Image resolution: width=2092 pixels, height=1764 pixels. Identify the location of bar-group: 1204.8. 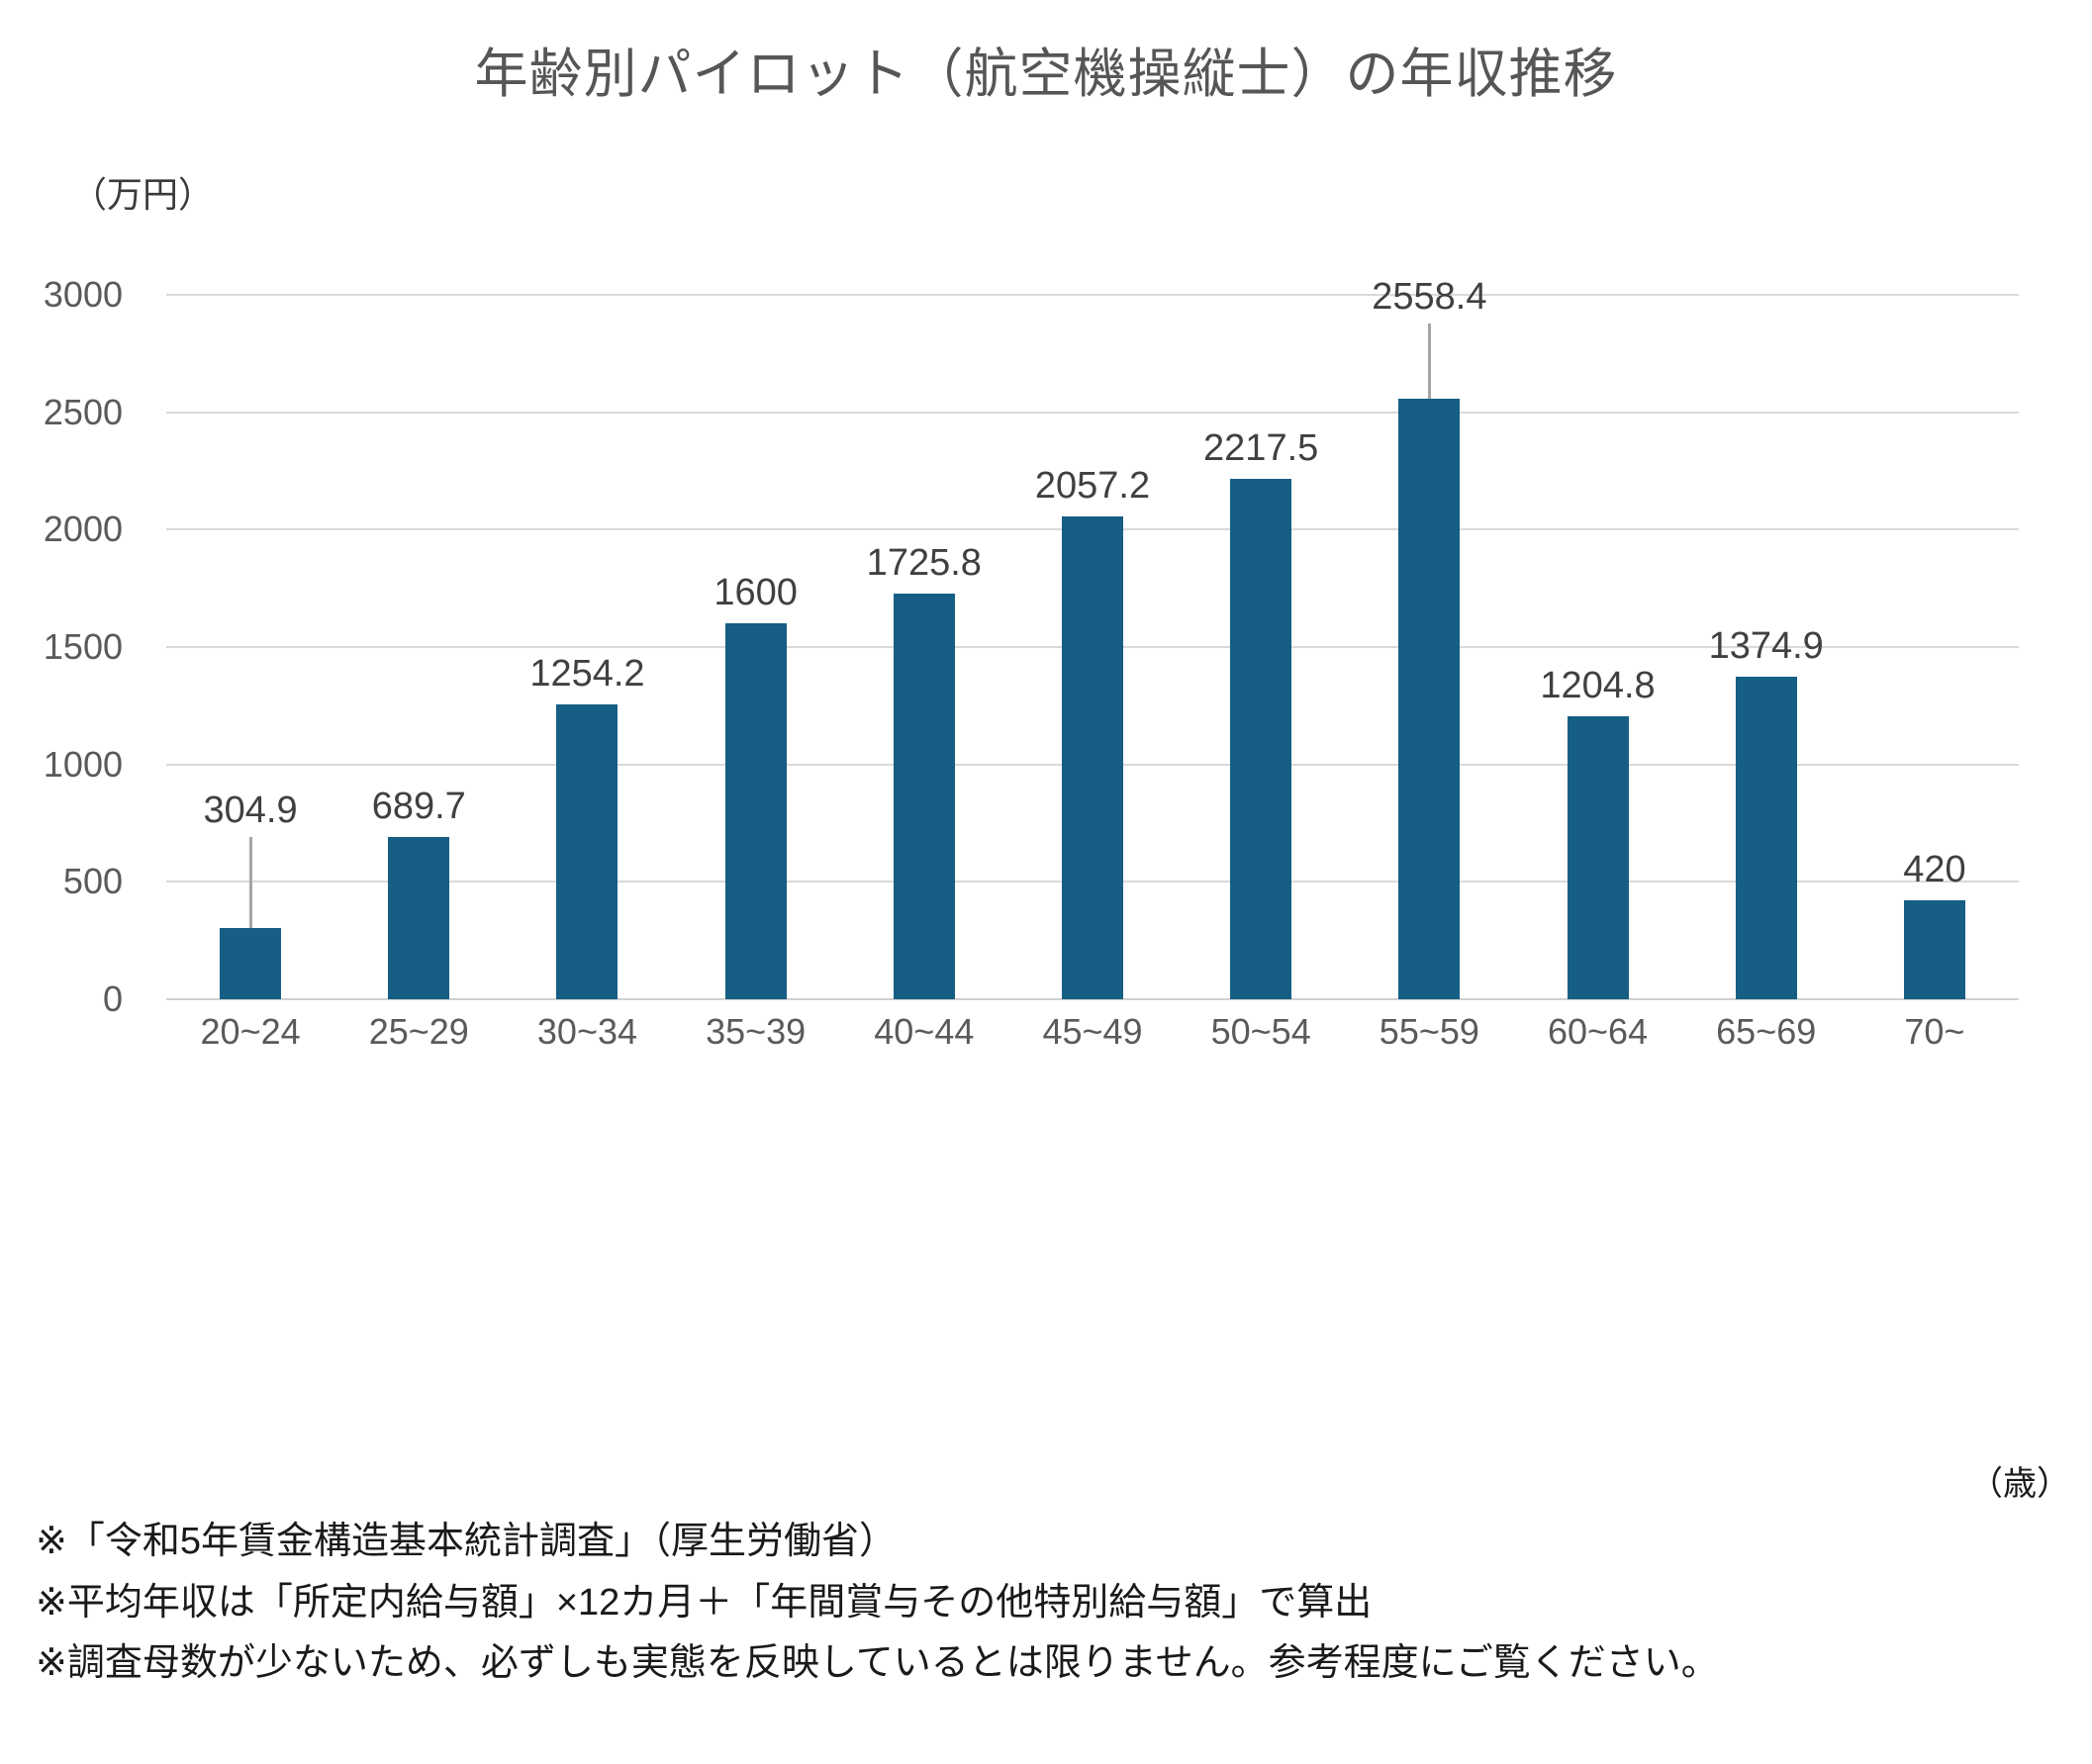
(1597, 647).